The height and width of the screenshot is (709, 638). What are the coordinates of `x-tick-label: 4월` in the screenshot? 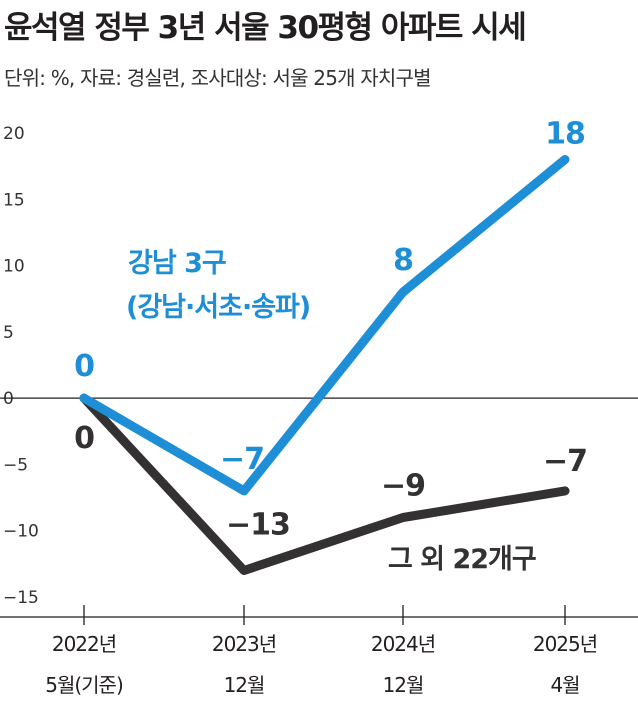 It's located at (564, 685).